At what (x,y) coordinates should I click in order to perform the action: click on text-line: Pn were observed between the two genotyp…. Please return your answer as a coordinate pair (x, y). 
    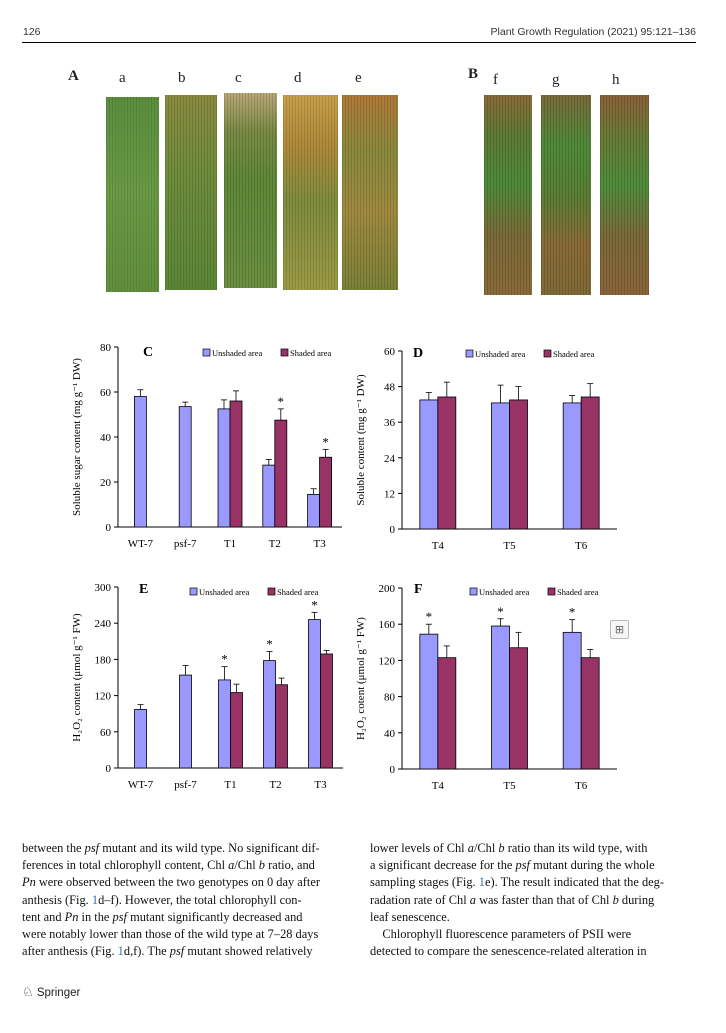
    Looking at the image, I should click on (185, 882).